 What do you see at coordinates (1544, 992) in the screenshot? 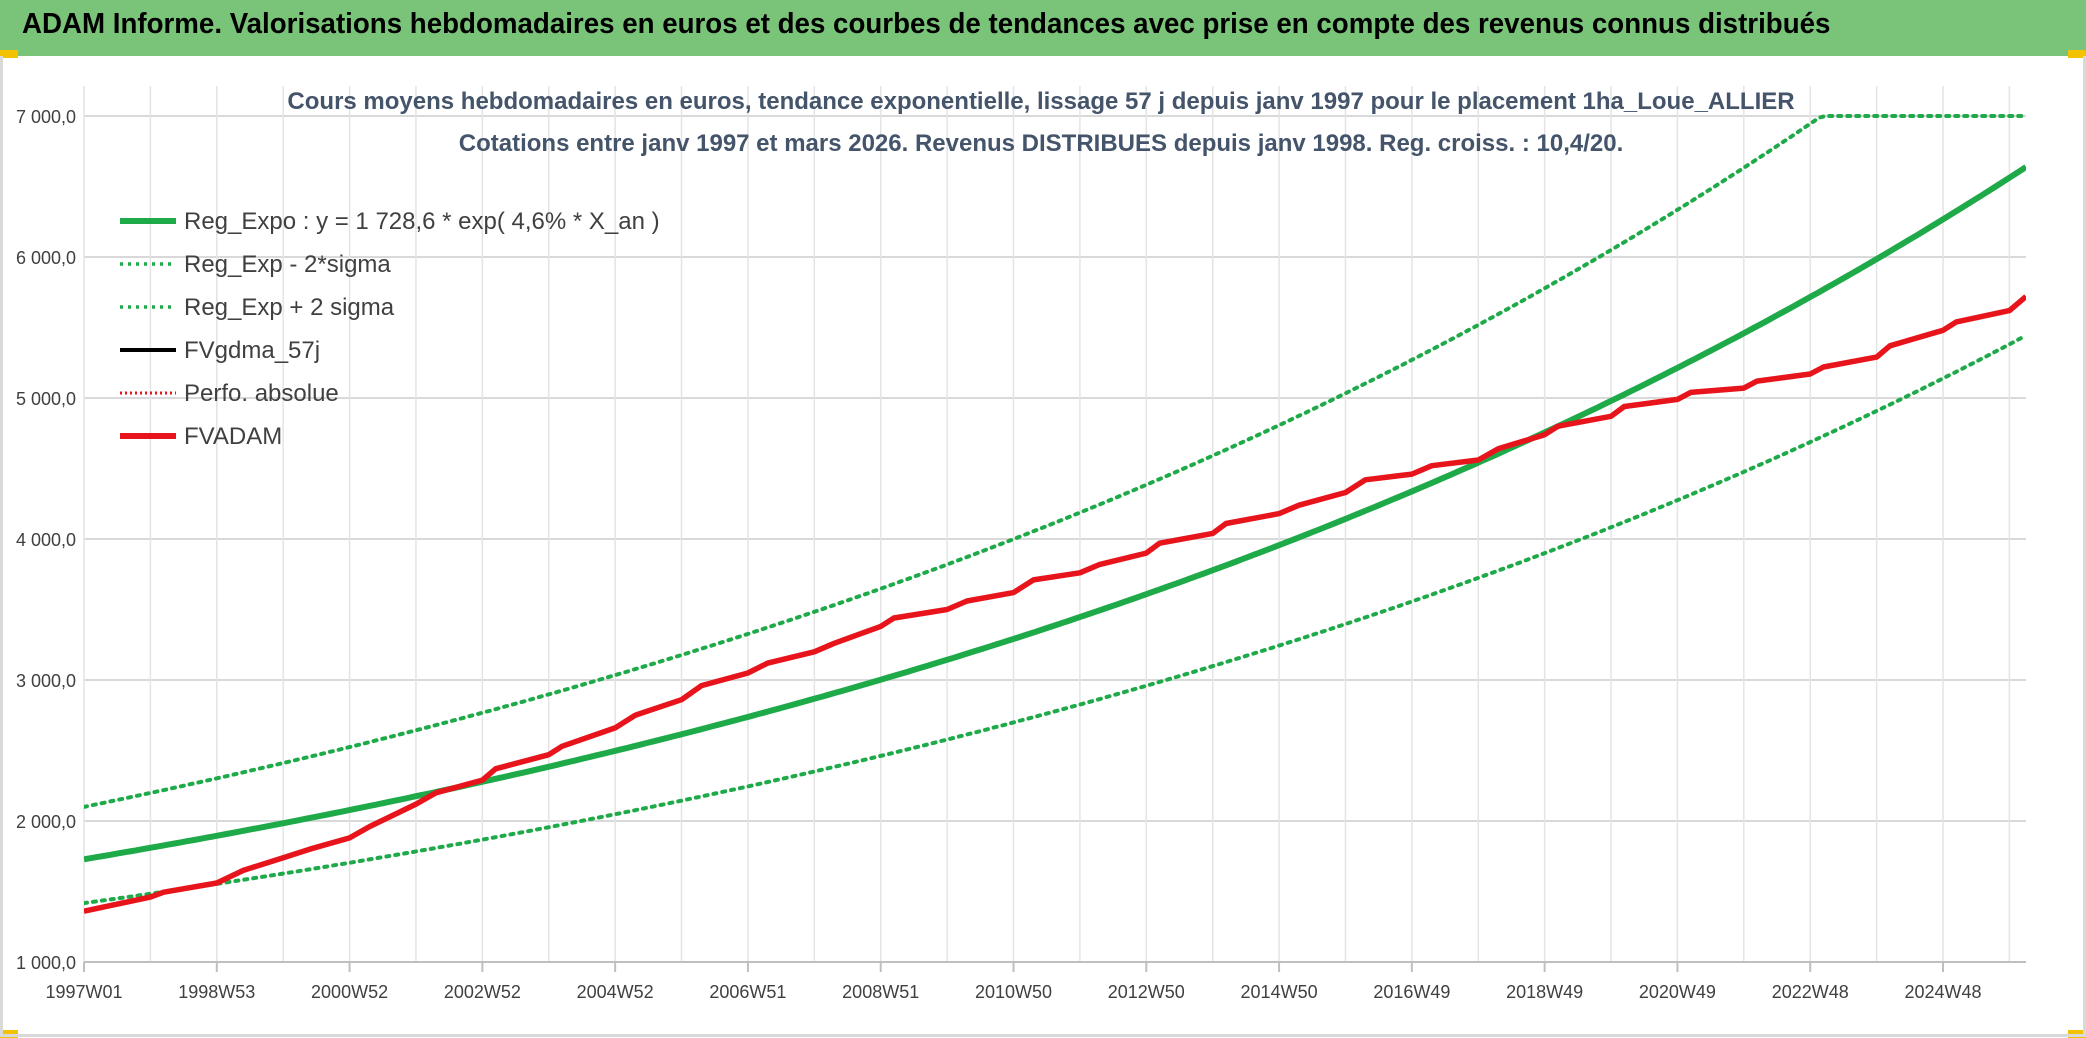
I see `x-tick-label: 2018W49` at bounding box center [1544, 992].